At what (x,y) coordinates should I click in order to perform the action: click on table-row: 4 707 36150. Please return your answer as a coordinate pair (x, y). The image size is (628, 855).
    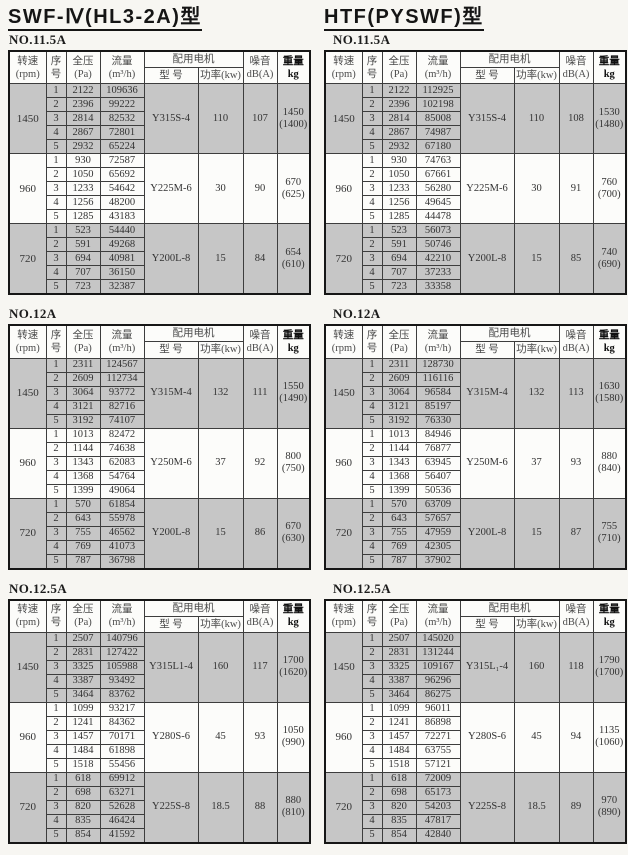
    Looking at the image, I should click on (159, 273).